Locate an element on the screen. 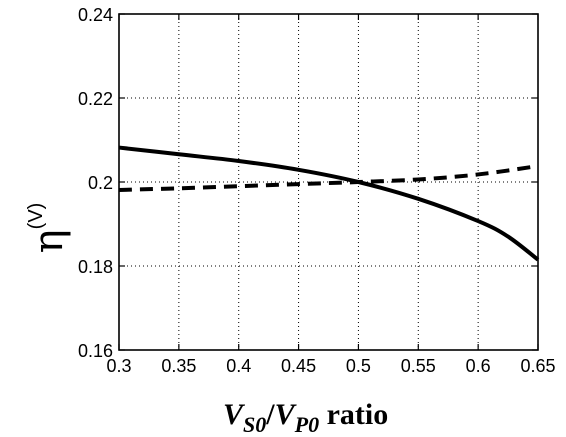 Image resolution: width=566 pixels, height=437 pixels. x-tick-labels: 0.3 0.35 0.4 0.45 0.5 0.55 0.6 0.65 is located at coordinates (330, 366).